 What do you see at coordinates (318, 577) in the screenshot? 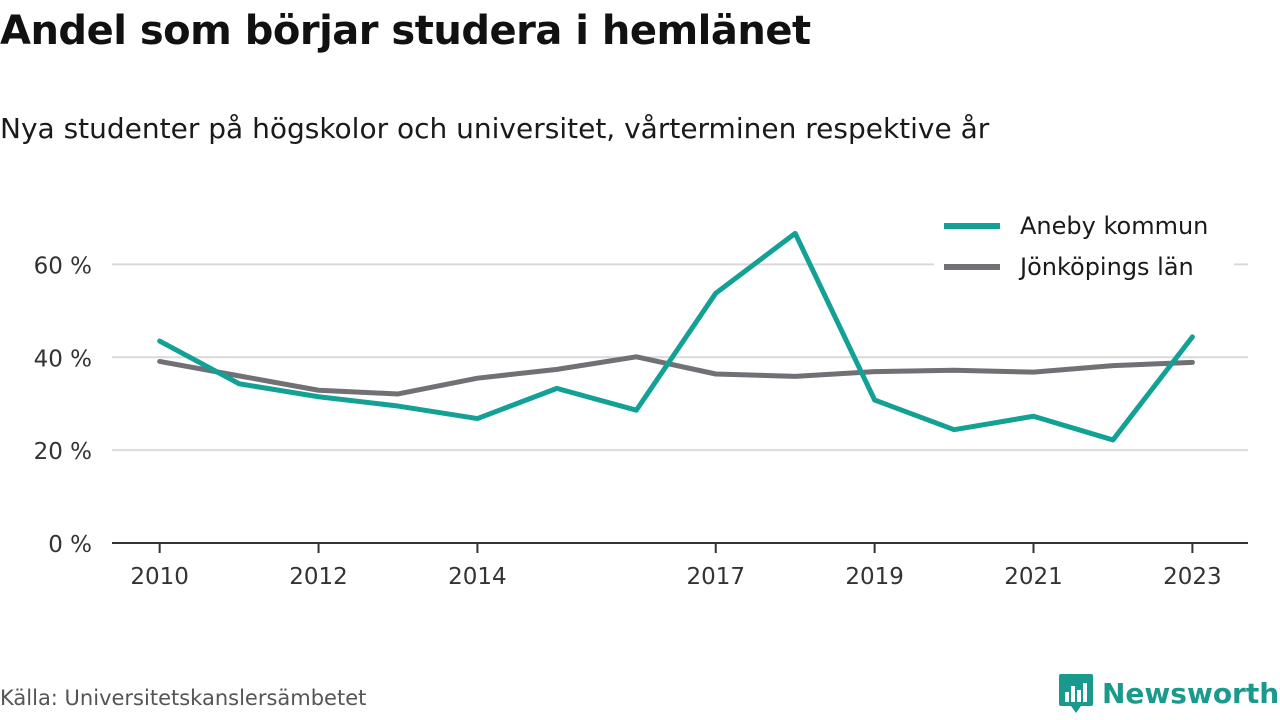
I see `x-tick-label: 2012` at bounding box center [318, 577].